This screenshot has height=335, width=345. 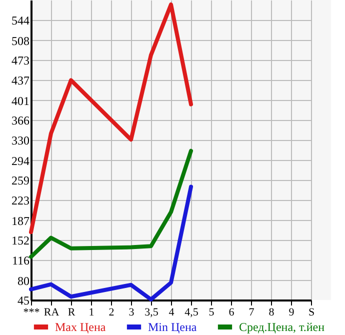 I want to click on x-tick-label: 7, so click(x=251, y=312).